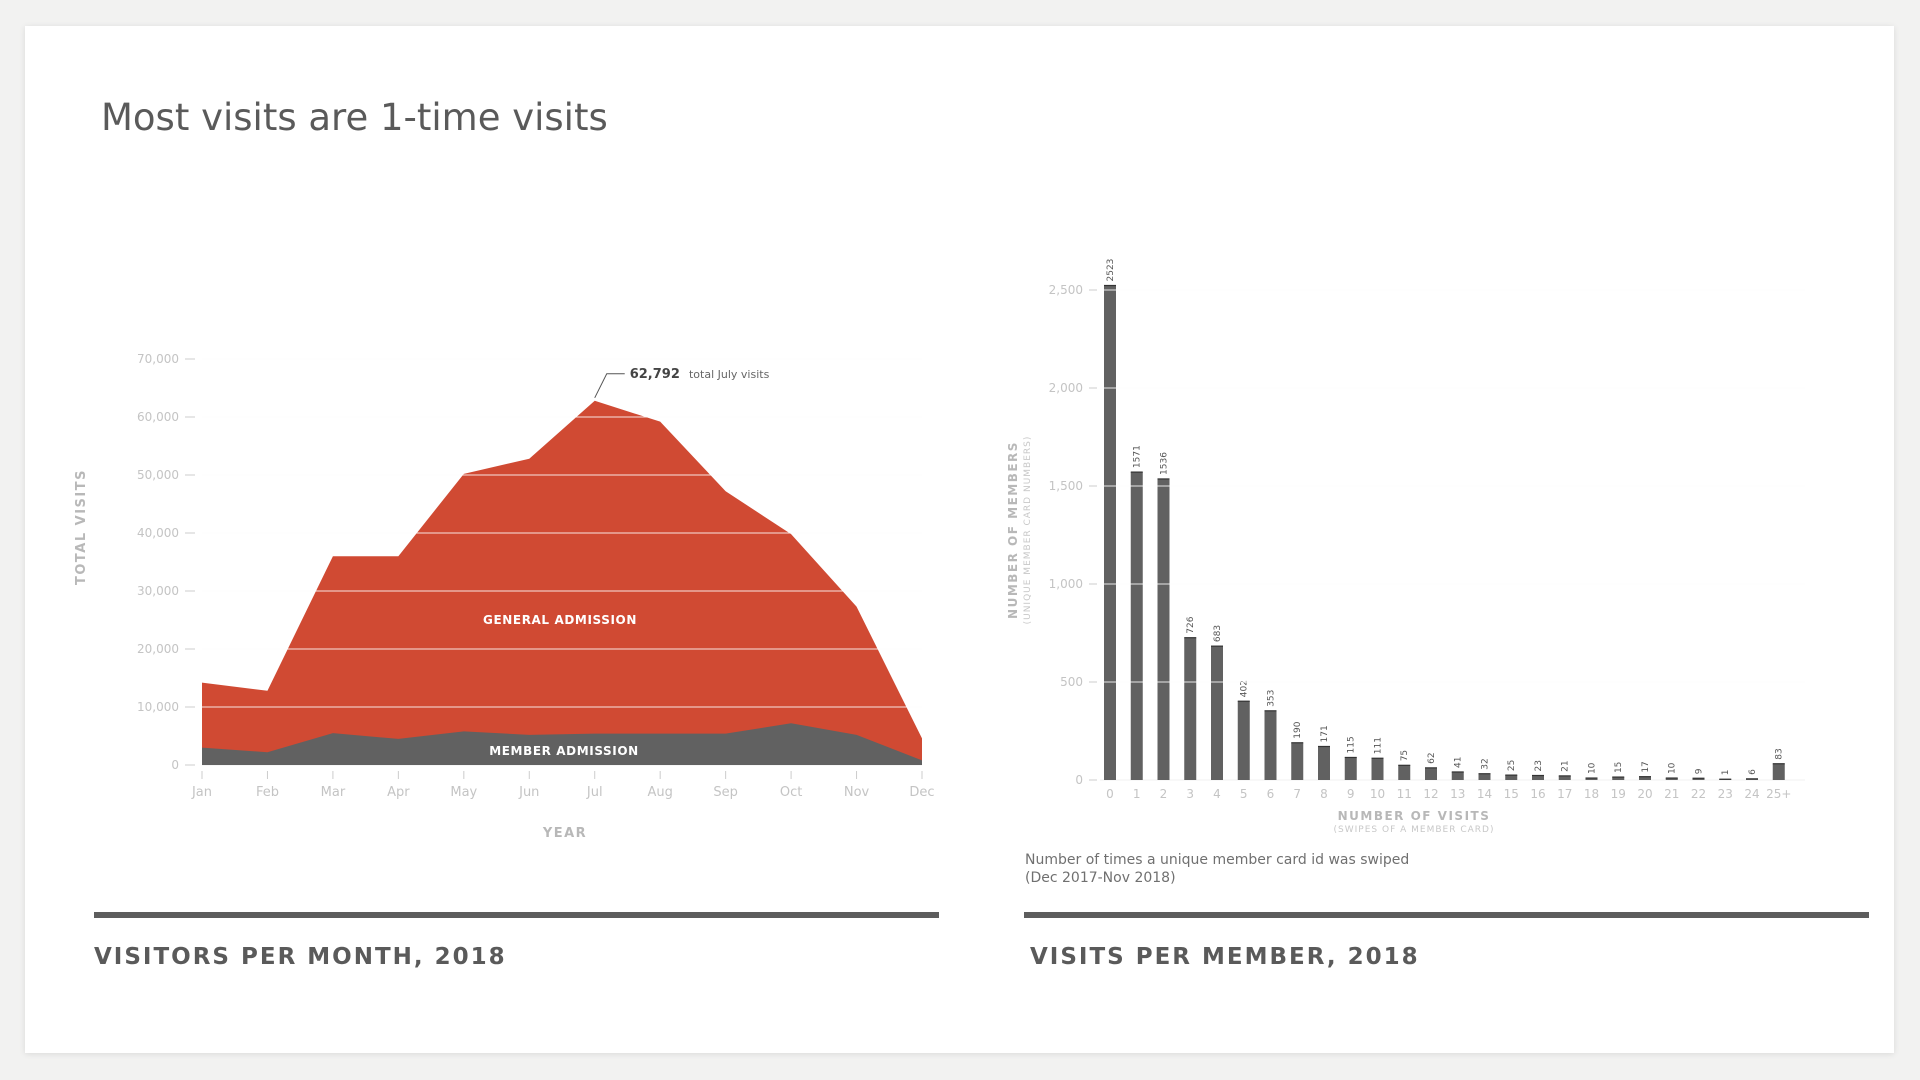 The height and width of the screenshot is (1080, 1920). What do you see at coordinates (398, 792) in the screenshot?
I see `area-x-tick-label: Apr` at bounding box center [398, 792].